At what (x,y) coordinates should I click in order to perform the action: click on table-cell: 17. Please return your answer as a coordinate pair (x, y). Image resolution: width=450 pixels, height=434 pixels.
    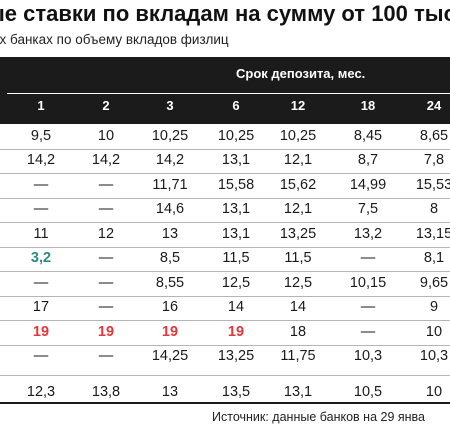
    Looking at the image, I should click on (41, 307).